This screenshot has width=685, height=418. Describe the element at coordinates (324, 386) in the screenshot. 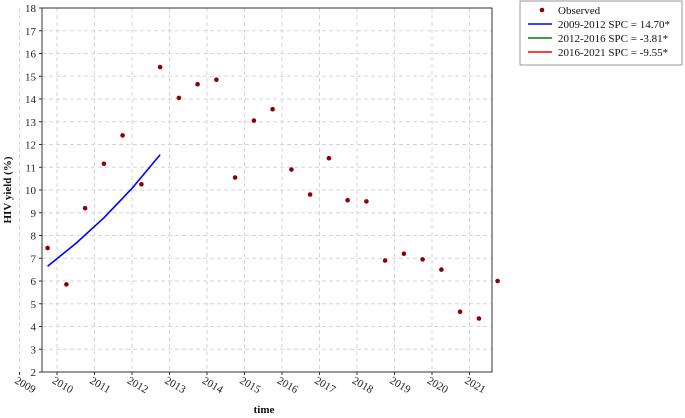

I see `x-tick-label: 2017` at that location.